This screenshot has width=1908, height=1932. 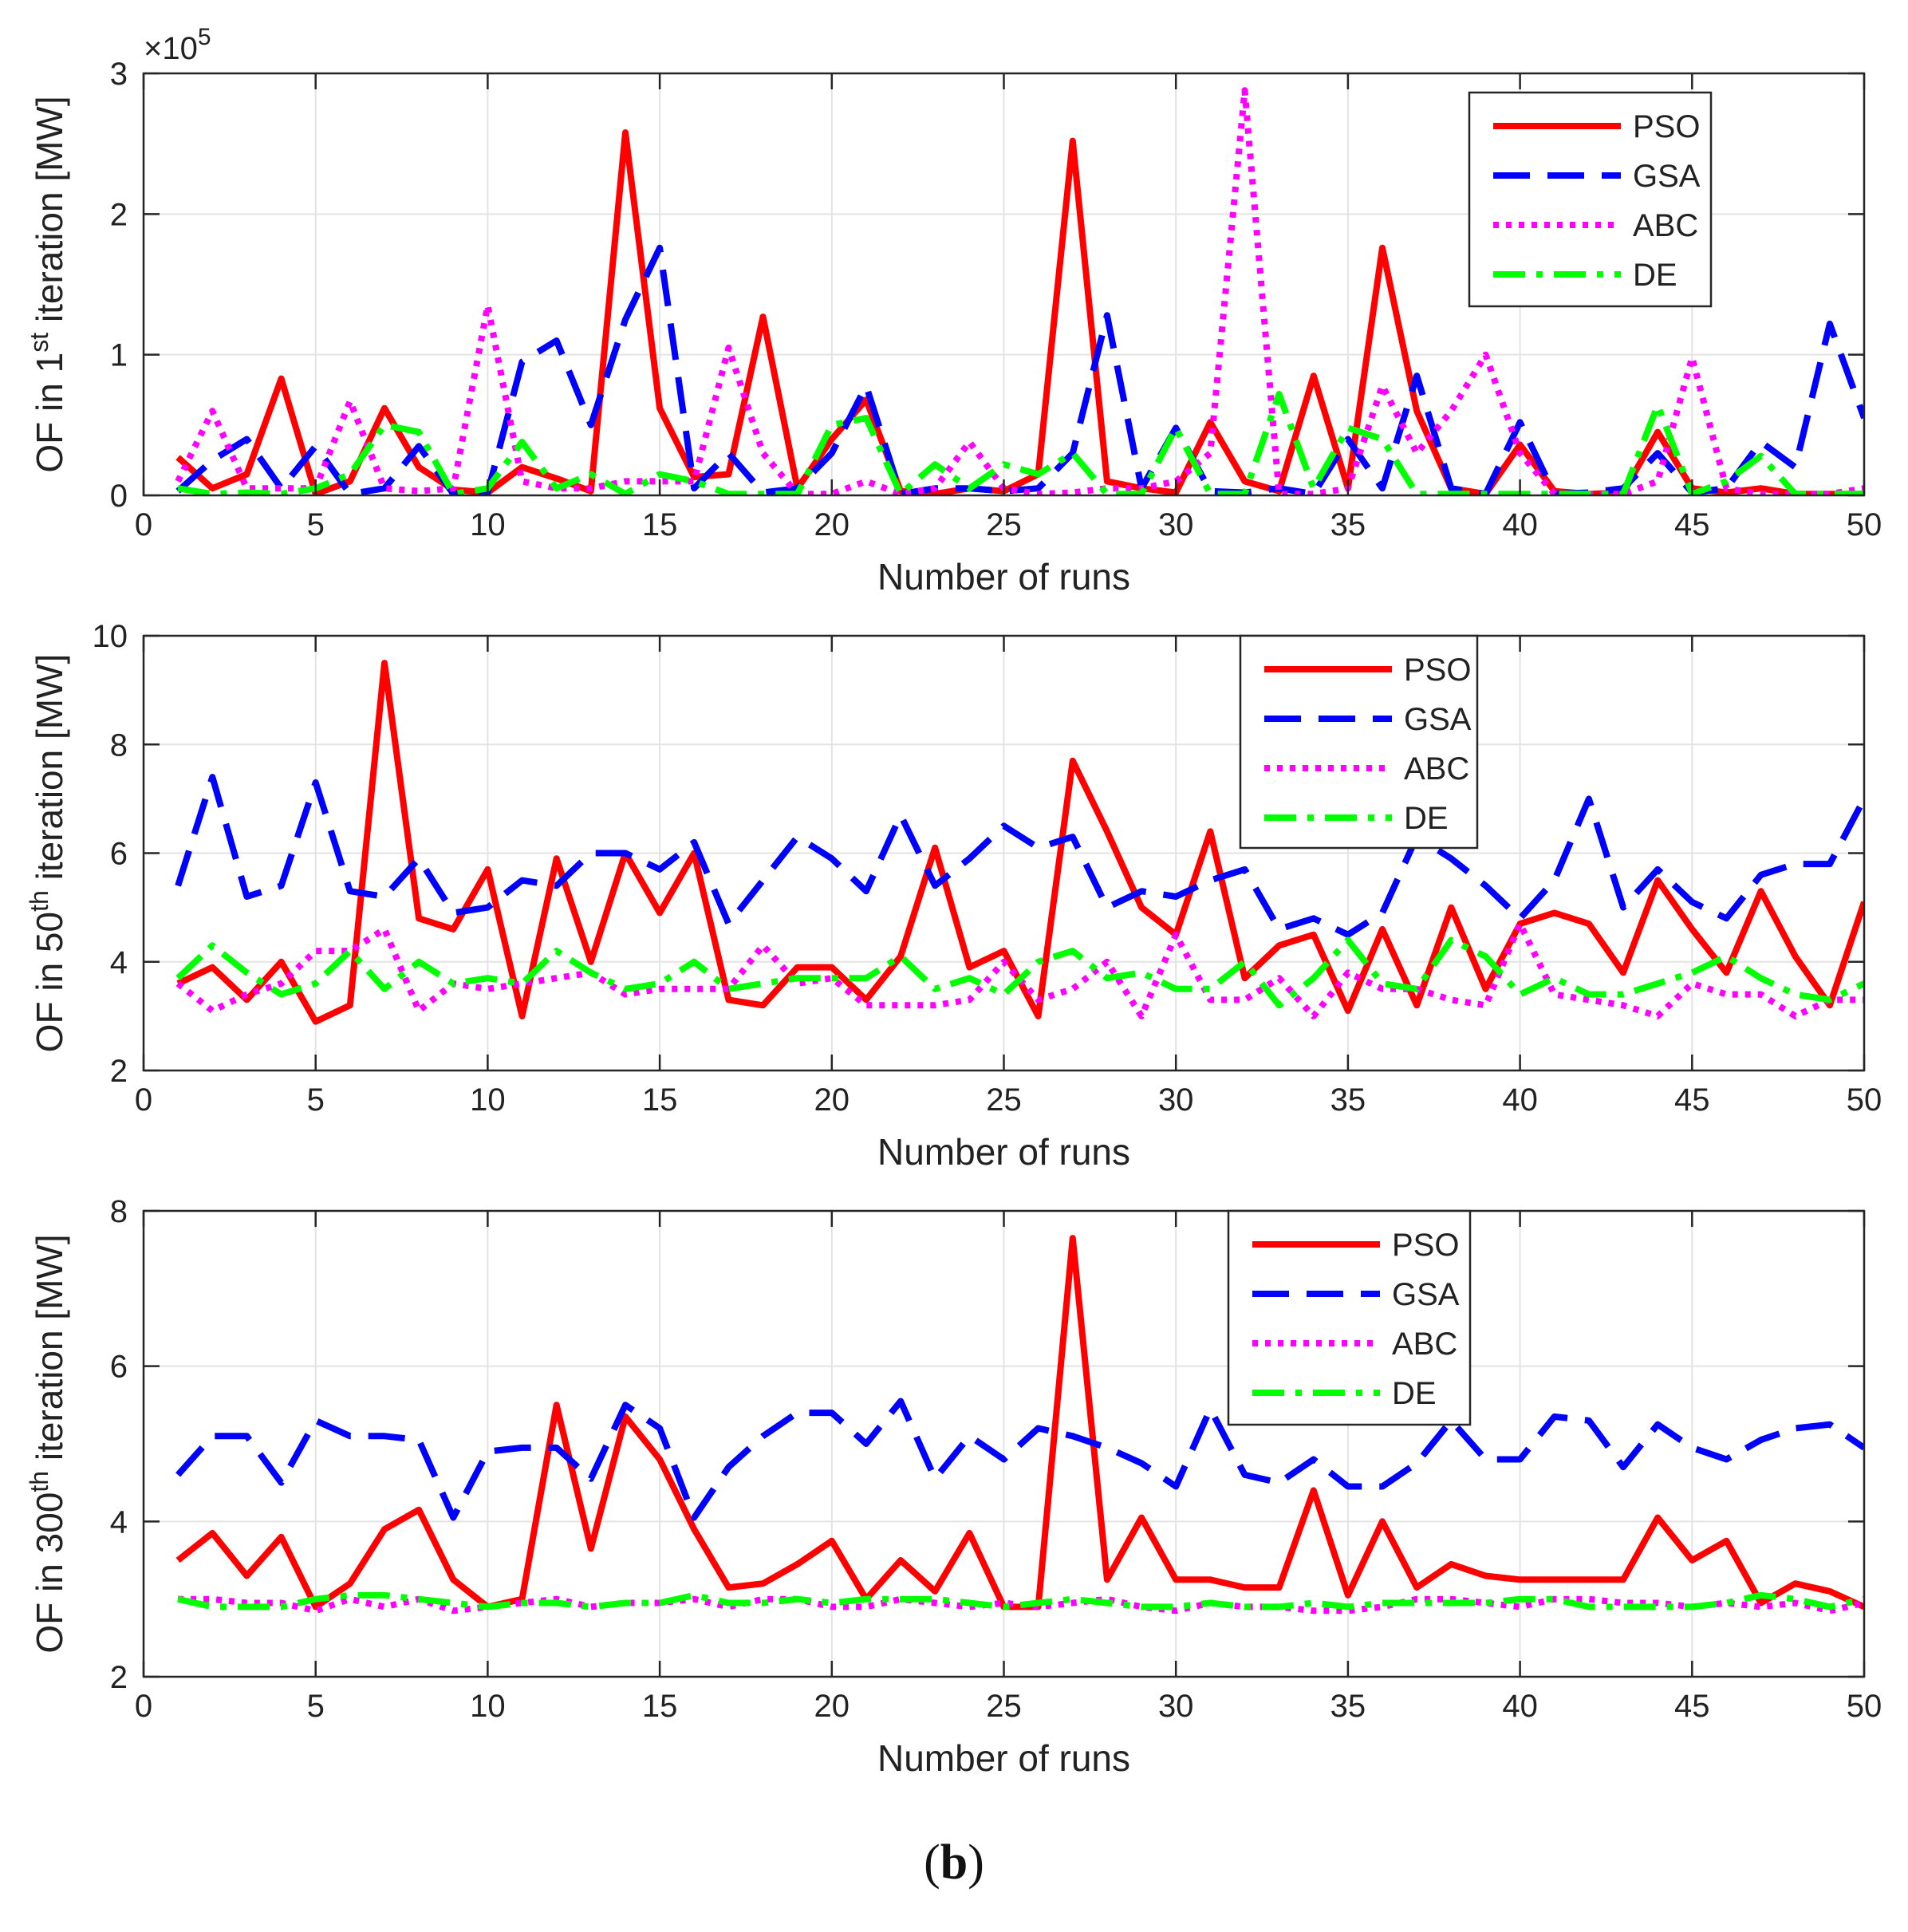 What do you see at coordinates (111, 636) in the screenshot?
I see `y-tick-label: 10` at bounding box center [111, 636].